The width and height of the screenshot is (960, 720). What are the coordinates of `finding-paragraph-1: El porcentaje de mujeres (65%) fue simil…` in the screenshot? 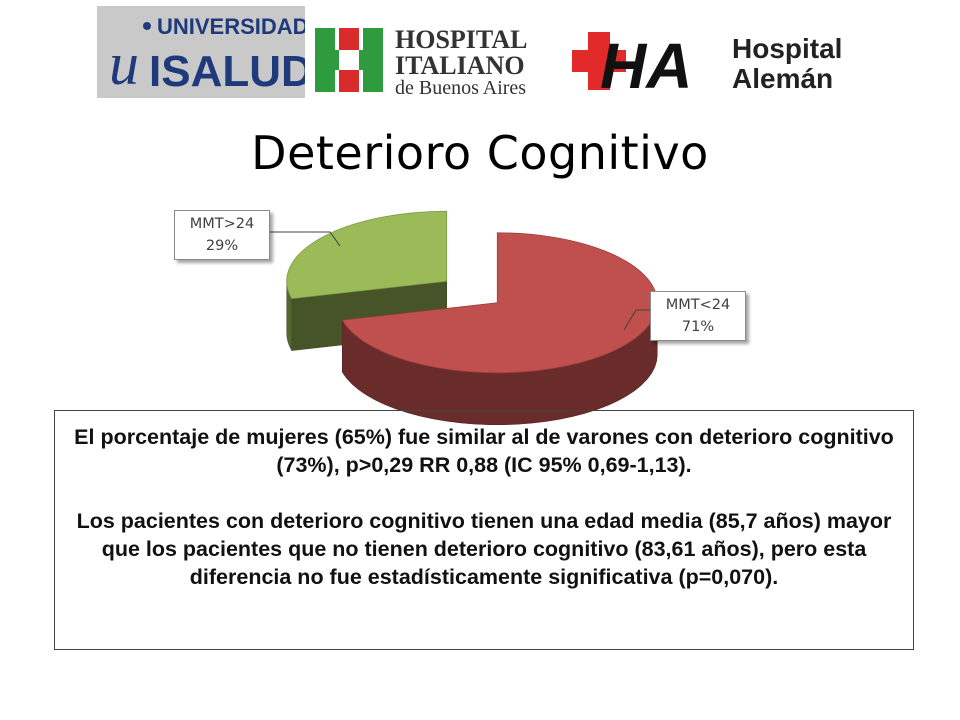 It's located at (484, 451).